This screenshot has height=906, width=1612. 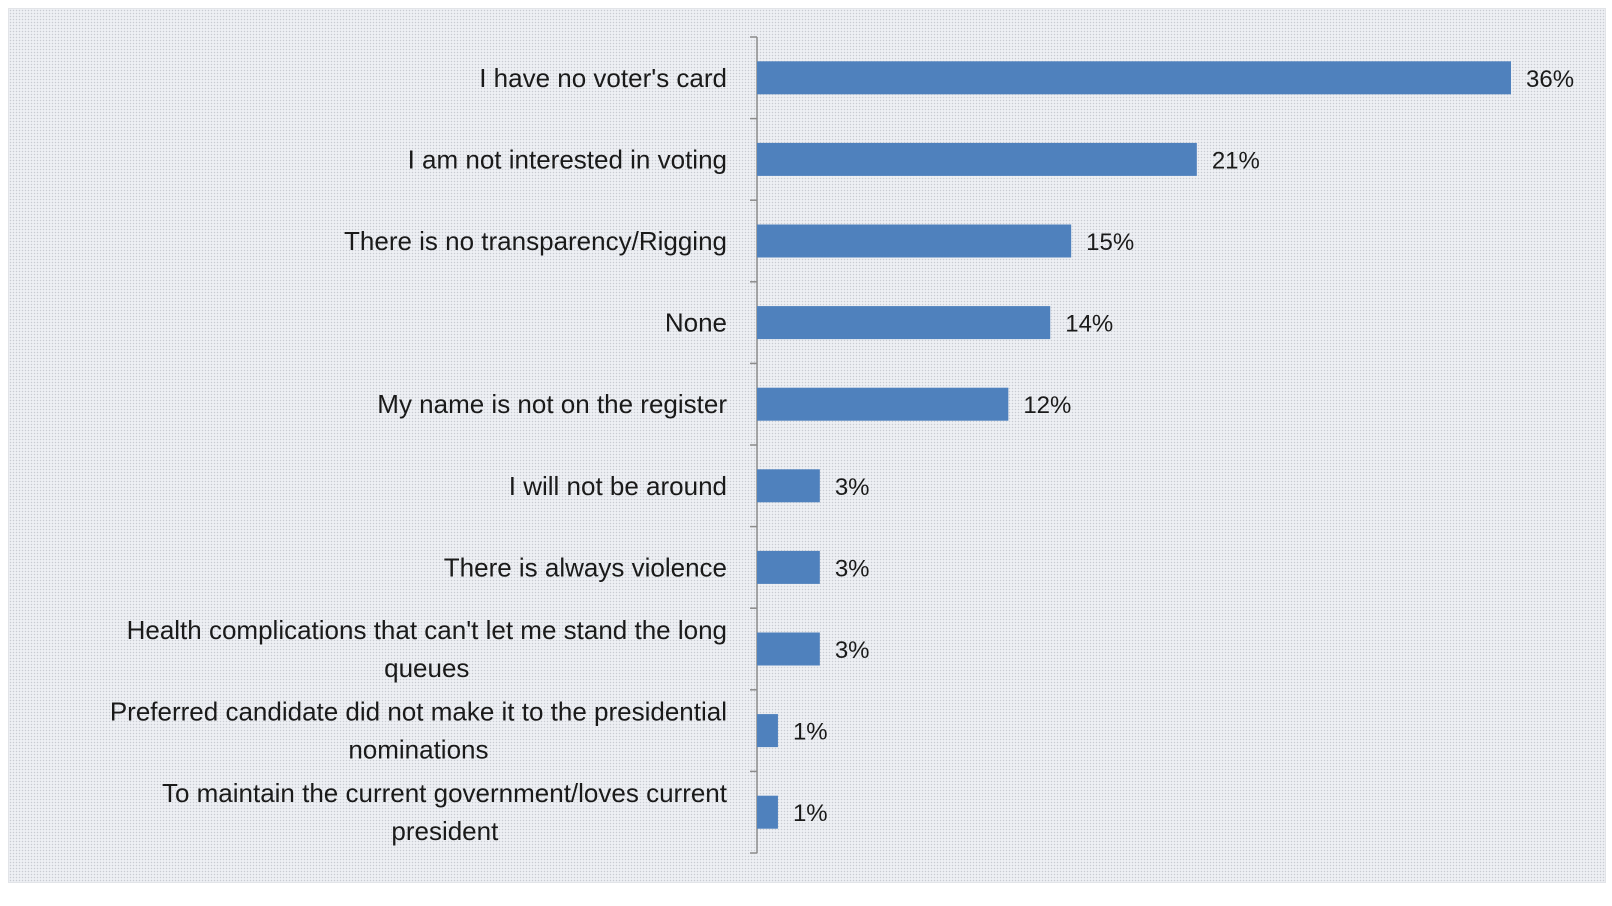 What do you see at coordinates (603, 78) in the screenshot?
I see `category-label: I have no voter's card` at bounding box center [603, 78].